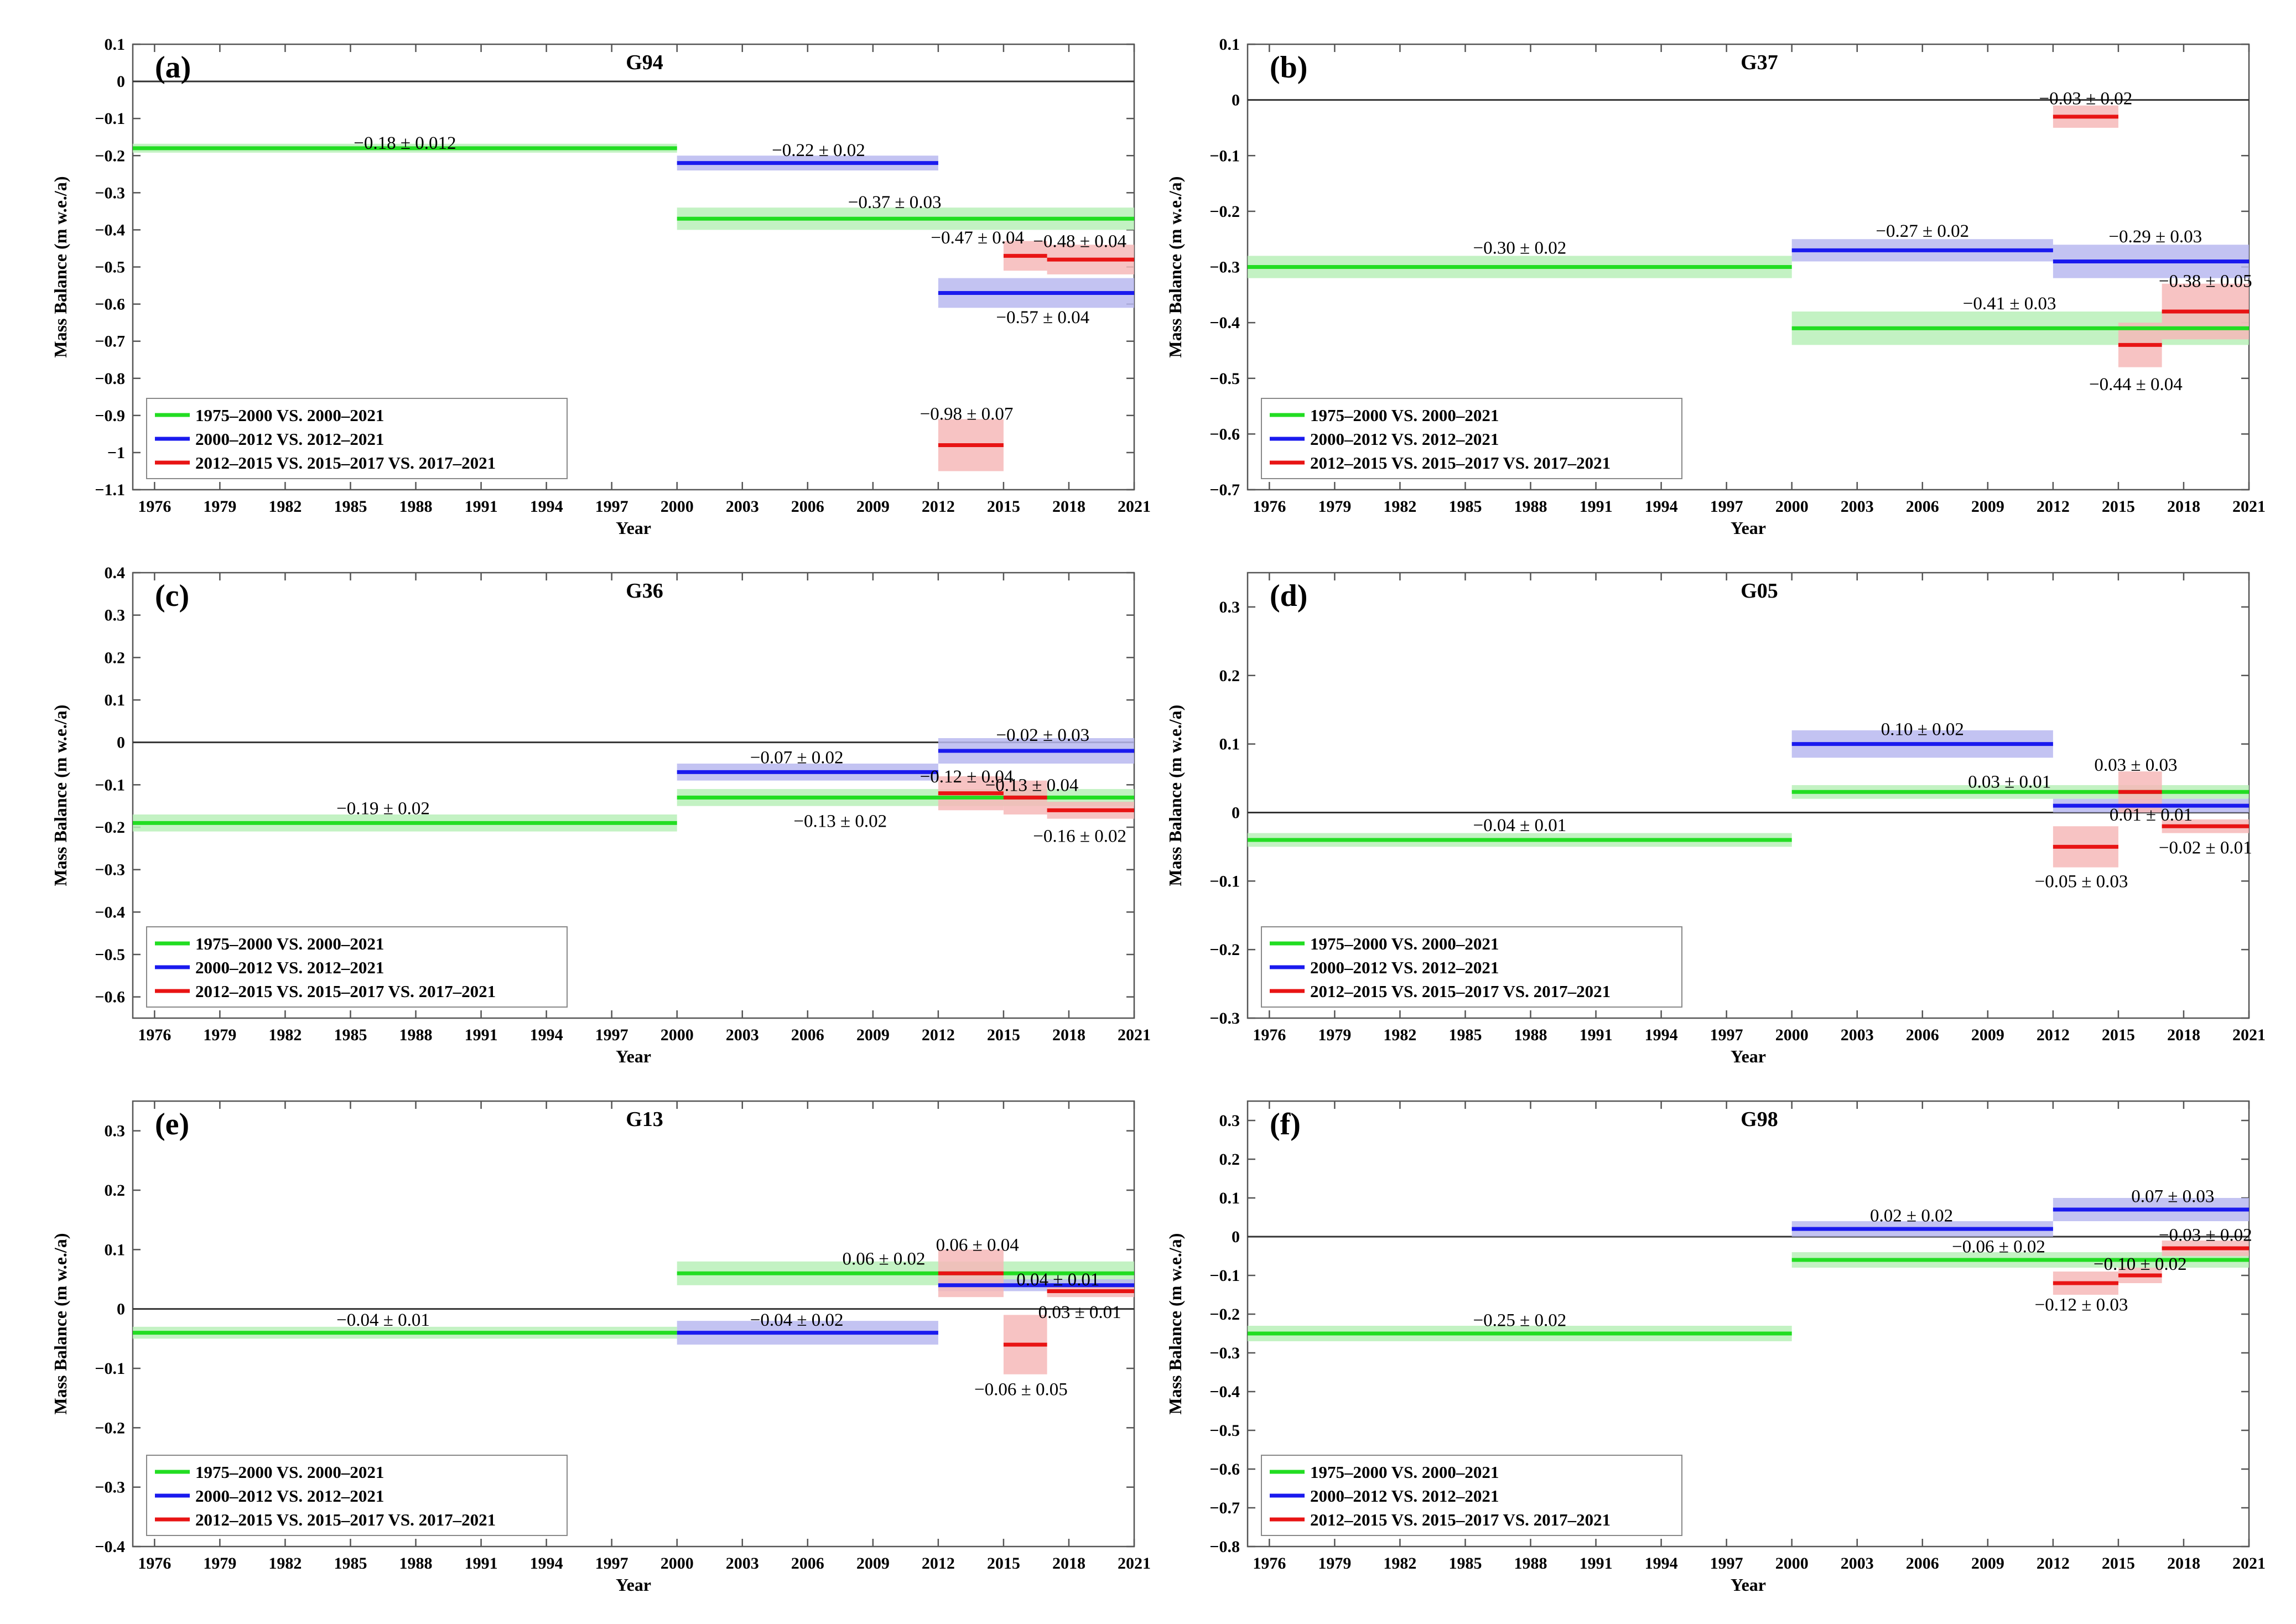 The width and height of the screenshot is (2296, 1624). Describe the element at coordinates (110, 785) in the screenshot. I see `y-tick-label: −0.1` at that location.